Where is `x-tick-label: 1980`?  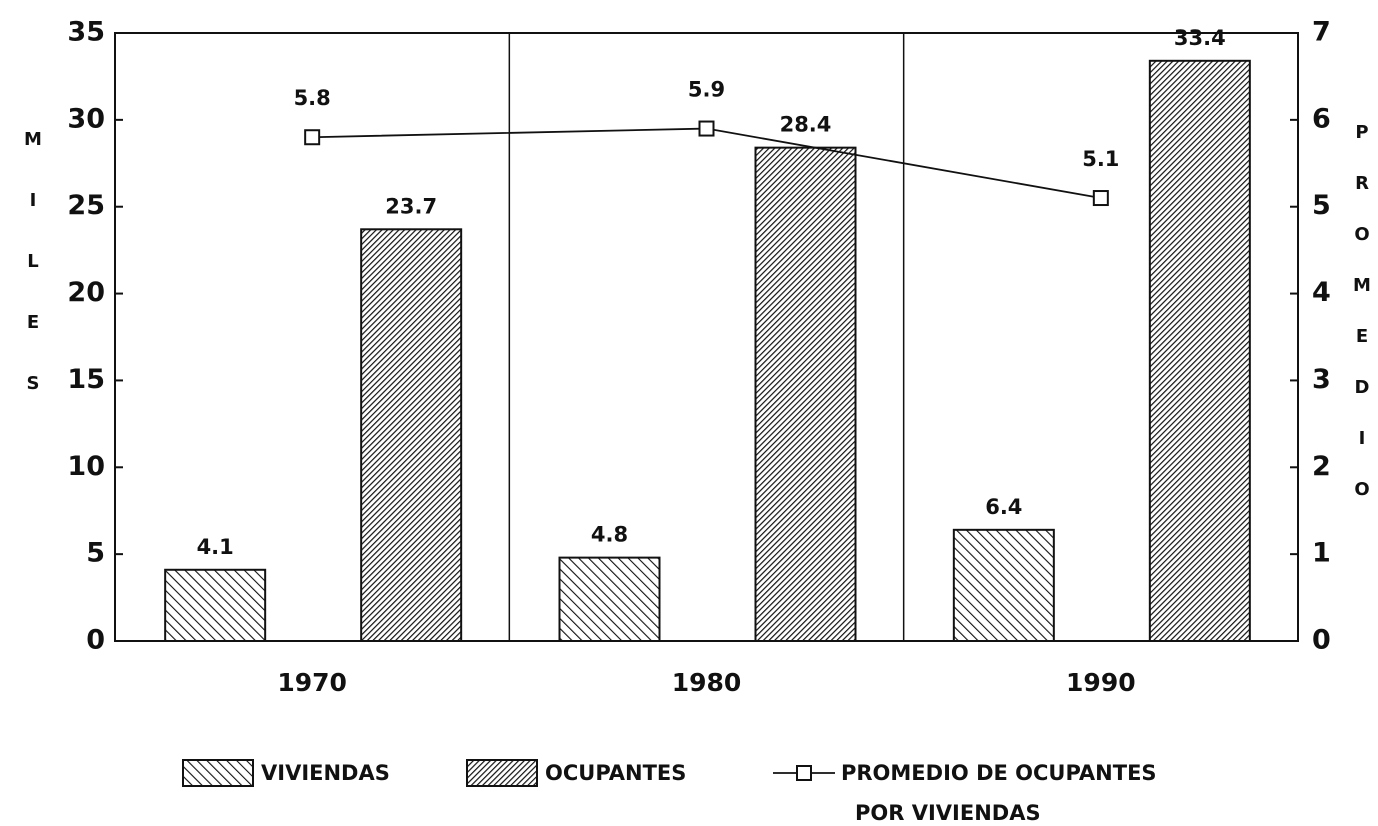 x-tick-label: 1980 is located at coordinates (707, 682).